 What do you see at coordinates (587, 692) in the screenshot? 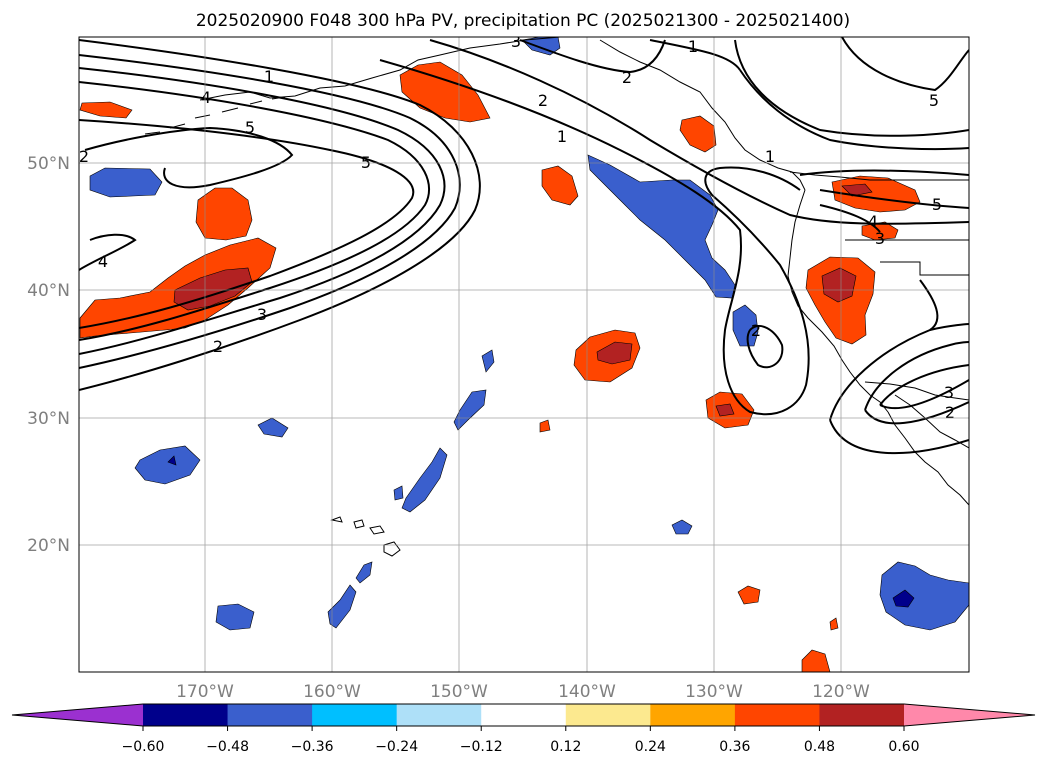
I see `lon-label: 140°W` at bounding box center [587, 692].